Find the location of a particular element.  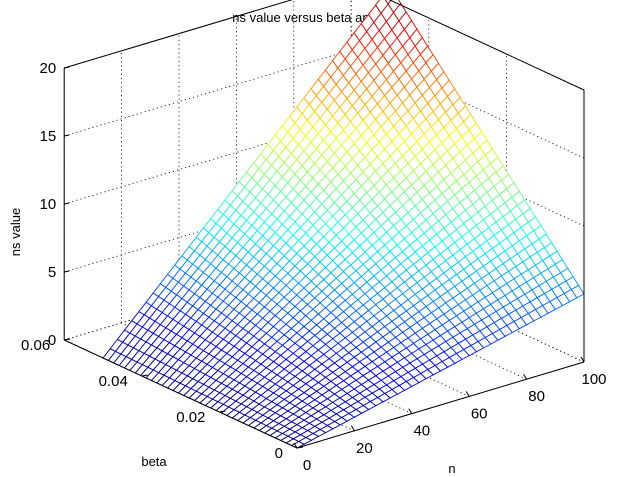

y-tick-label: 0.06 is located at coordinates (35, 345).